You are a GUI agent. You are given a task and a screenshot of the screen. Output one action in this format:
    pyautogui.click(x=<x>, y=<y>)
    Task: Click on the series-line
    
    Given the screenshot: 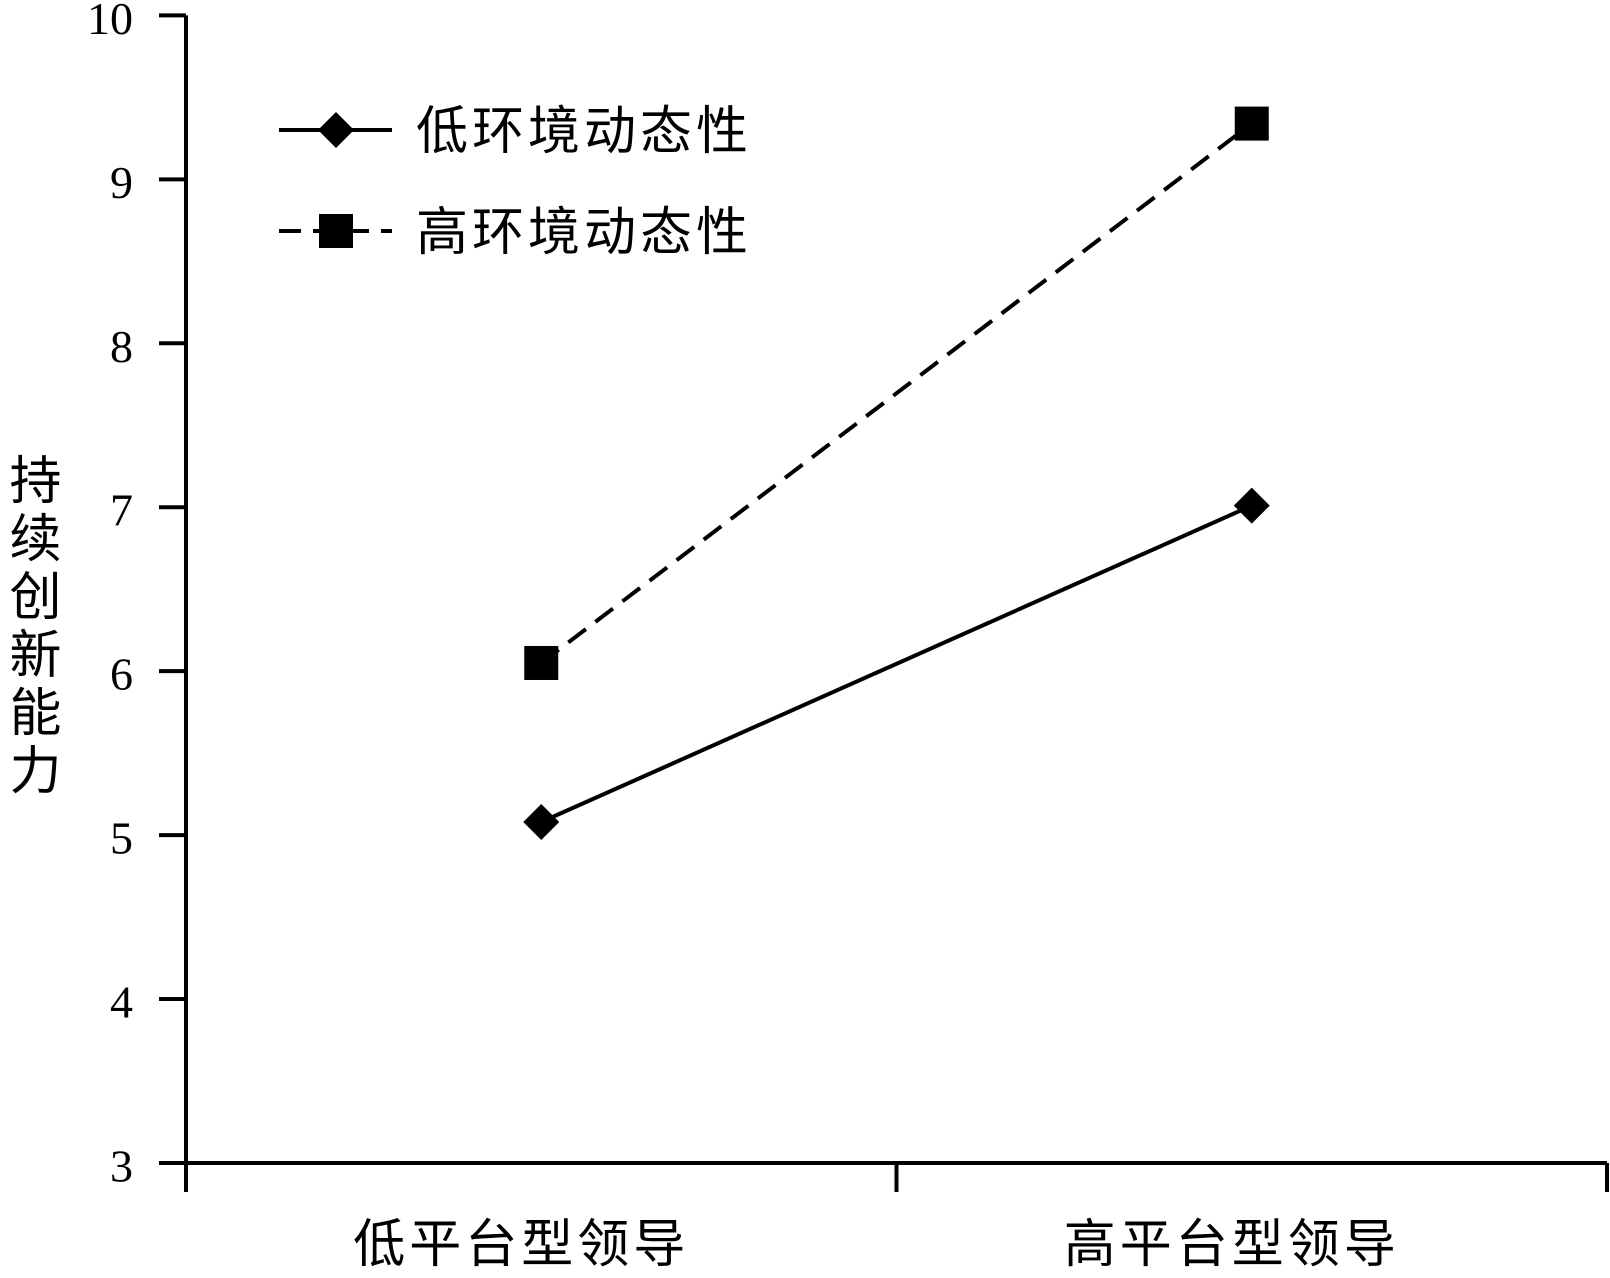 What is the action you would take?
    pyautogui.click(x=896, y=663)
    